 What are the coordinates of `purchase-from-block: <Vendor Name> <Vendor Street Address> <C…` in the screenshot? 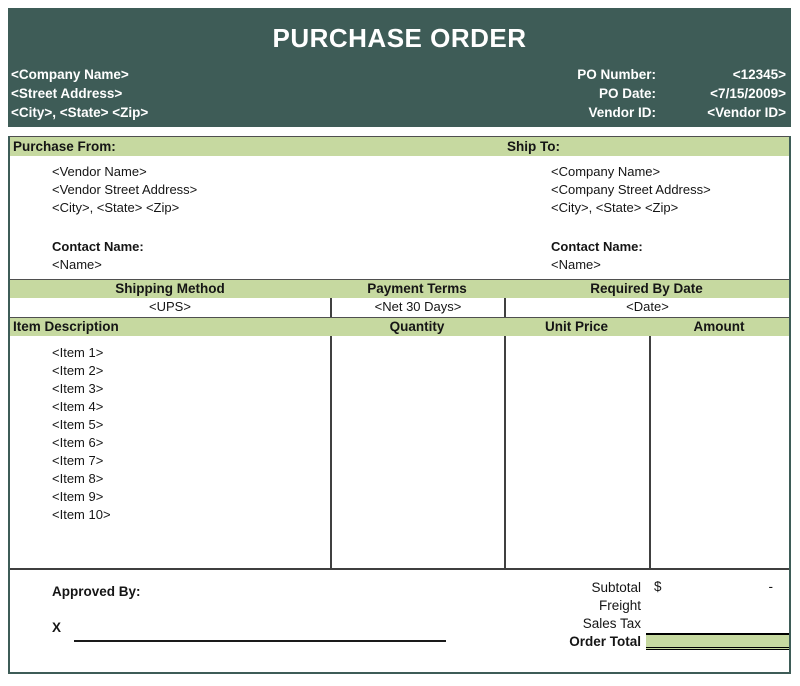 It's located at (257, 217).